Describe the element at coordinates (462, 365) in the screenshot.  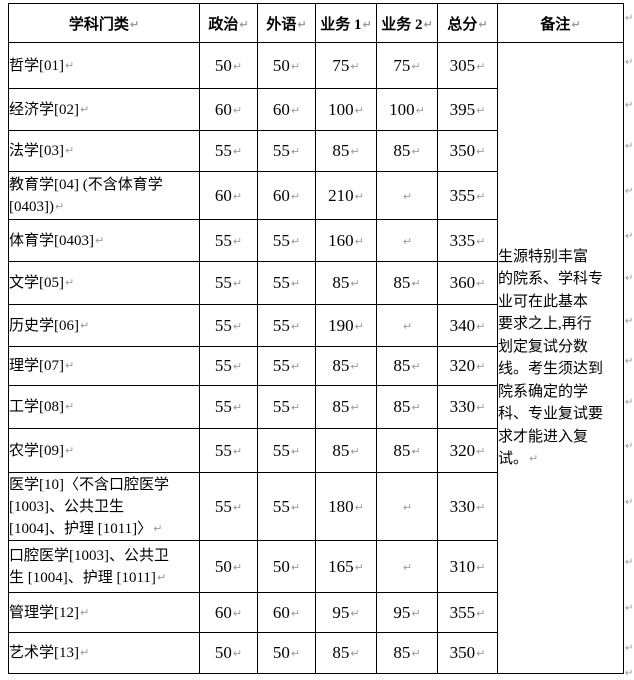
I see `score-value: 320` at that location.